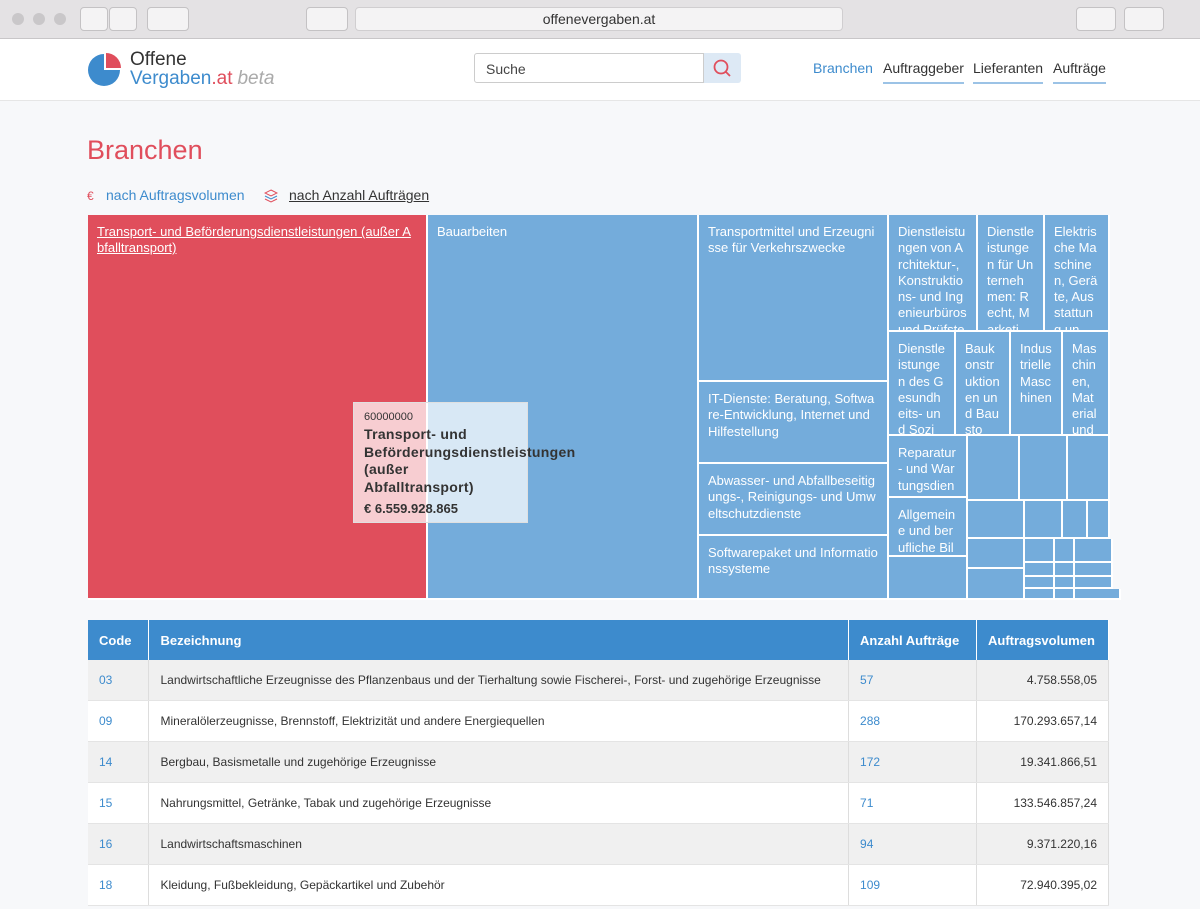 The image size is (1200, 909). What do you see at coordinates (94, 19) in the screenshot?
I see `back-button` at bounding box center [94, 19].